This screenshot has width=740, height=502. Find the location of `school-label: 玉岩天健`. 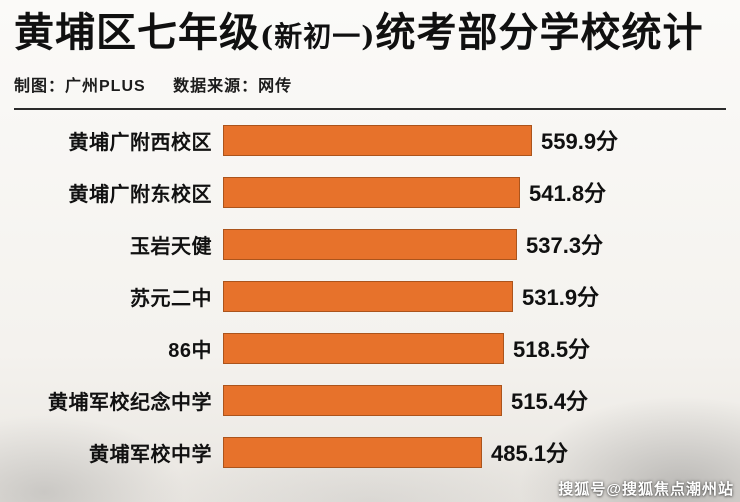

school-label: 玉岩天健 is located at coordinates (171, 246).